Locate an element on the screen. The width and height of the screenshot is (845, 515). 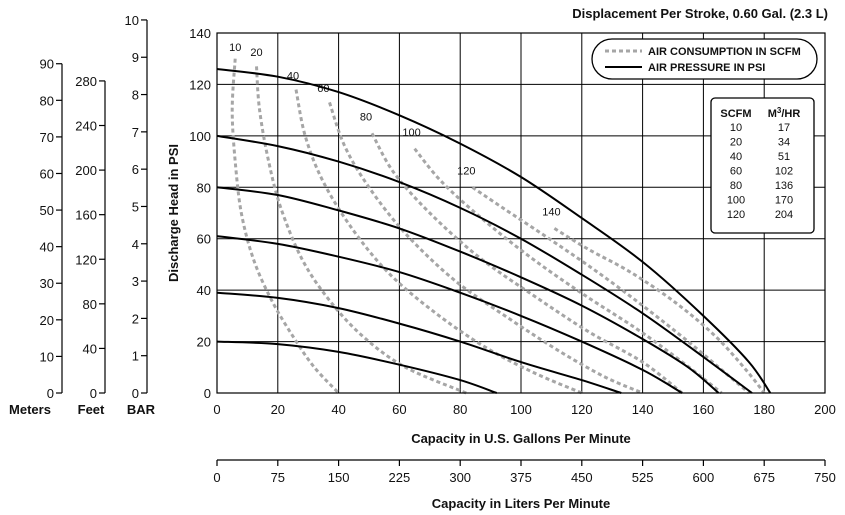
table-rows: 10 17 20 34 40 51 60 102 80 136 100 170 120 204 is located at coordinates (760, 171).